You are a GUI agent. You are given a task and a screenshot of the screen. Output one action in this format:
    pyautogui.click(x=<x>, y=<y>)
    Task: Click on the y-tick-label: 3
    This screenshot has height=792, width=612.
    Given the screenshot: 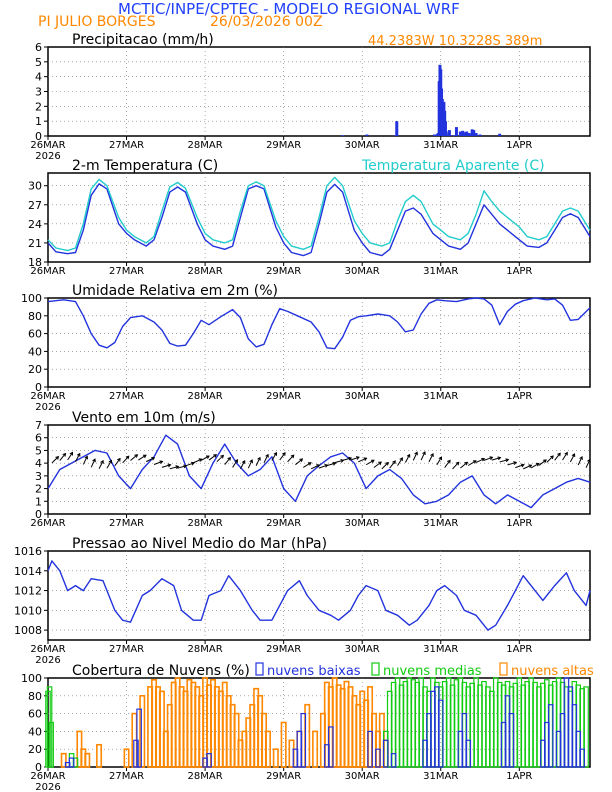 What is the action you would take?
    pyautogui.click(x=38, y=476)
    